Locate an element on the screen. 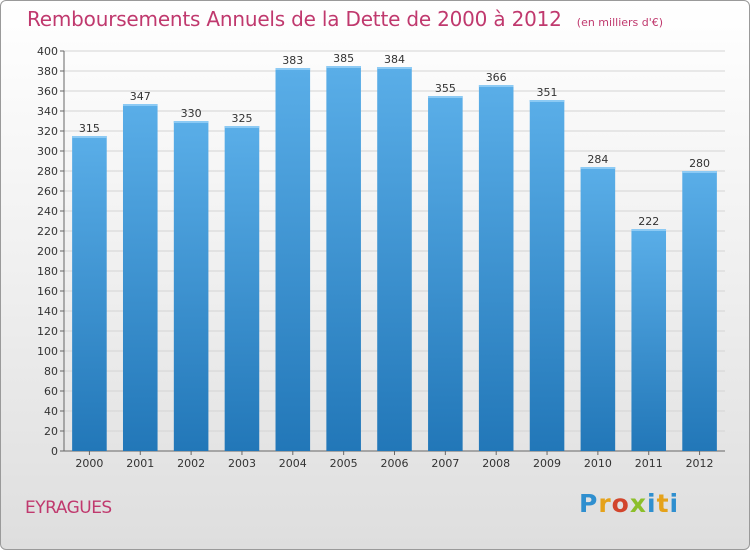  y-tick-label: 280 is located at coordinates (47, 171).